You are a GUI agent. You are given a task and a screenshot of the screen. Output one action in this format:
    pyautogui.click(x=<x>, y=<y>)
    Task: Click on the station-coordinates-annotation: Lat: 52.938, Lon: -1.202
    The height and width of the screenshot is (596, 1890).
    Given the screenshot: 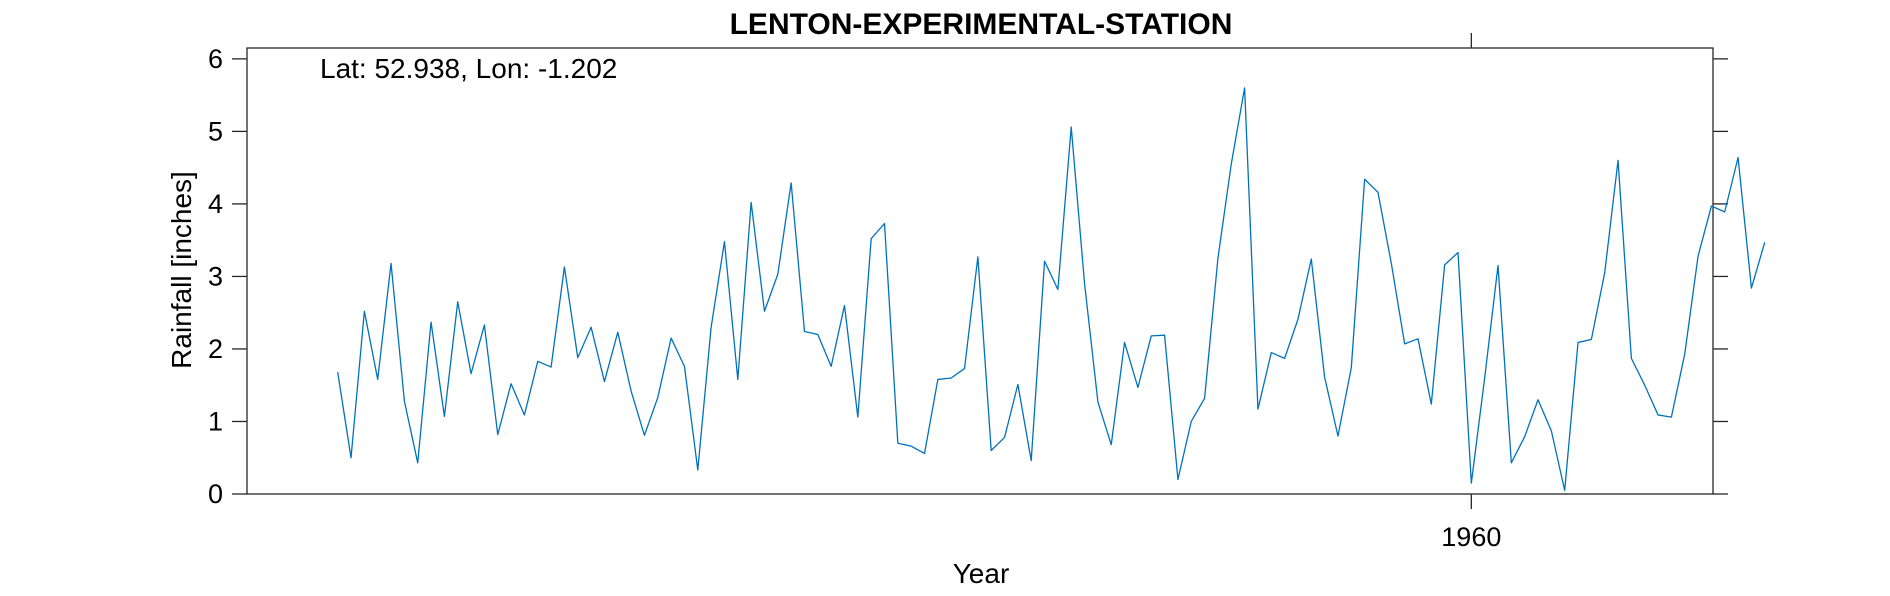 What is the action you would take?
    pyautogui.click(x=468, y=68)
    